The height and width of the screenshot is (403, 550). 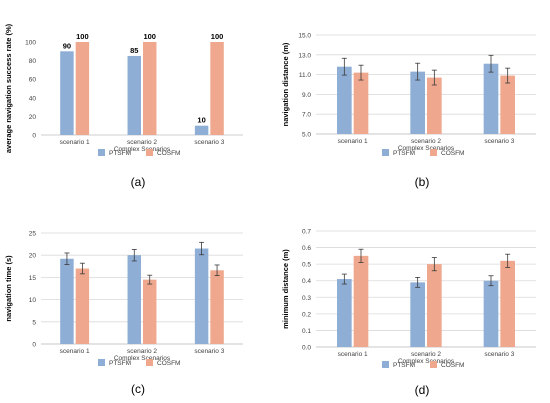 What do you see at coordinates (306, 115) in the screenshot?
I see `y-tick-label: 7.0` at bounding box center [306, 115].